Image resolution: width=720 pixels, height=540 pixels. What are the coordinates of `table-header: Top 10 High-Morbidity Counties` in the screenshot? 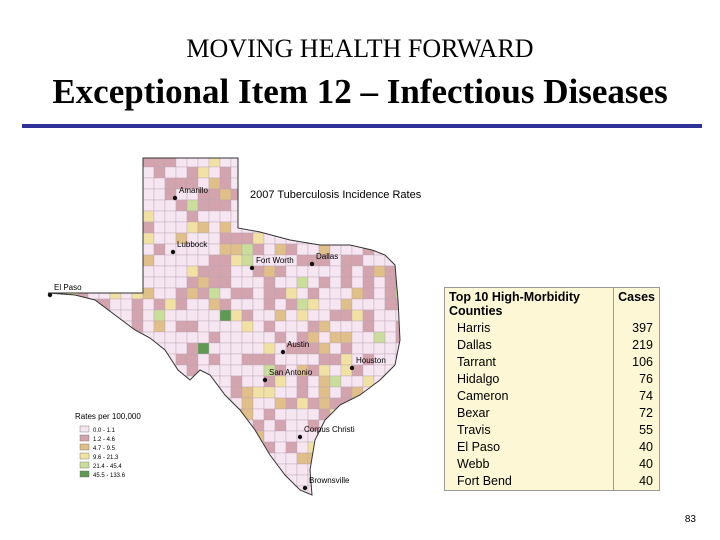 It's located at (529, 303).